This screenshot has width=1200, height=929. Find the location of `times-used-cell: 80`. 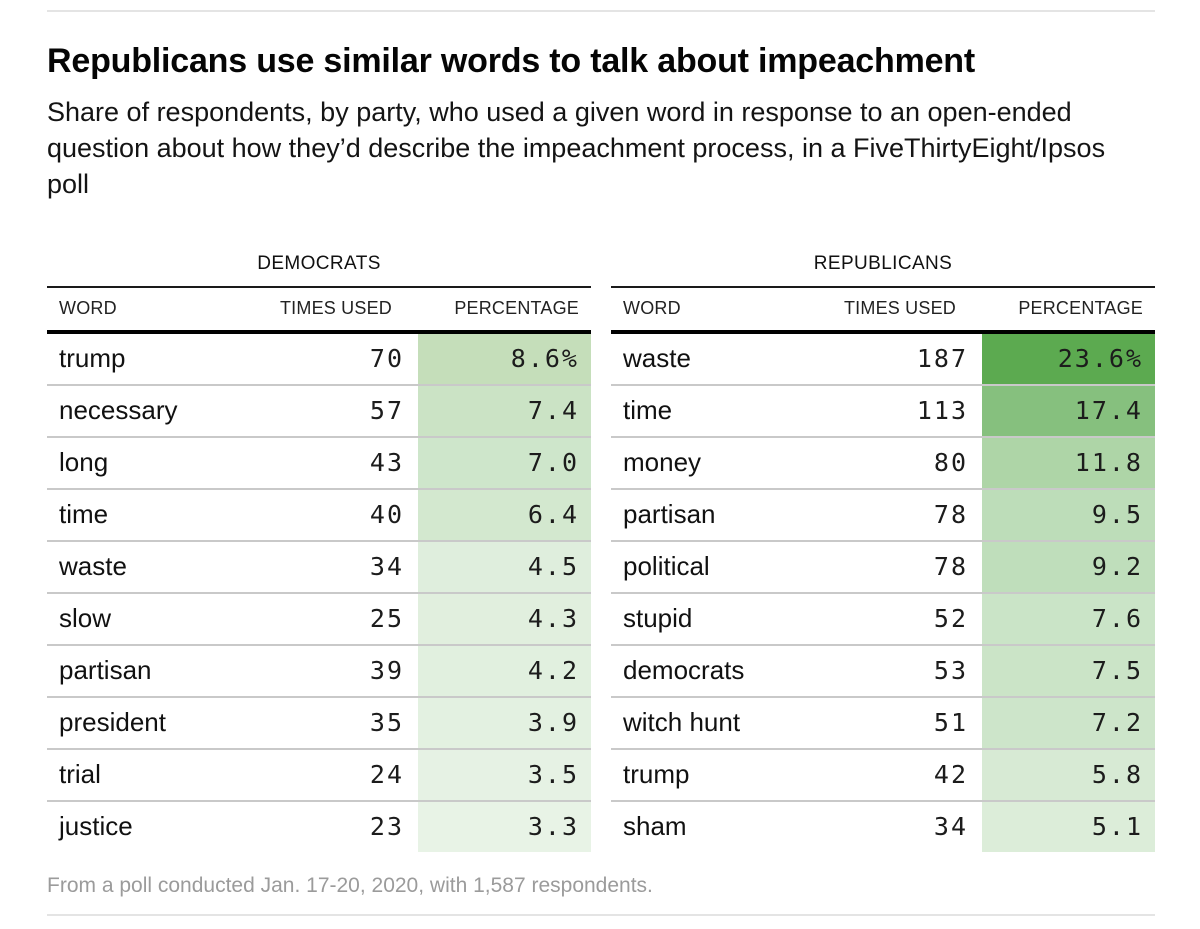

times-used-cell: 80 is located at coordinates (950, 463).